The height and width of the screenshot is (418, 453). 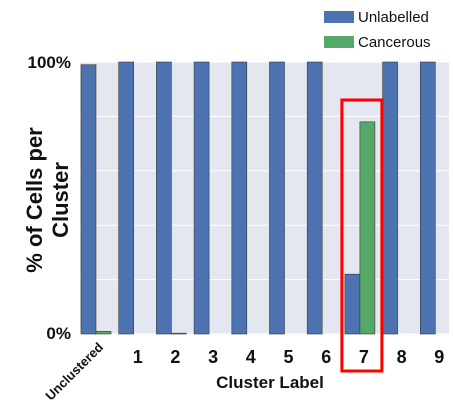 What do you see at coordinates (103, 332) in the screenshot?
I see `bar-cancerous-unclustered` at bounding box center [103, 332].